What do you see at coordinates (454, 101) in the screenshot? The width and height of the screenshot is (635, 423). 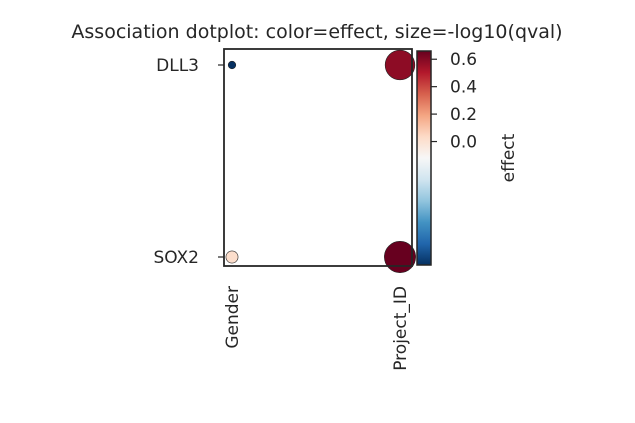 I see `colorbar-ticks: 0.0 0.2 0.4 0.6` at bounding box center [454, 101].